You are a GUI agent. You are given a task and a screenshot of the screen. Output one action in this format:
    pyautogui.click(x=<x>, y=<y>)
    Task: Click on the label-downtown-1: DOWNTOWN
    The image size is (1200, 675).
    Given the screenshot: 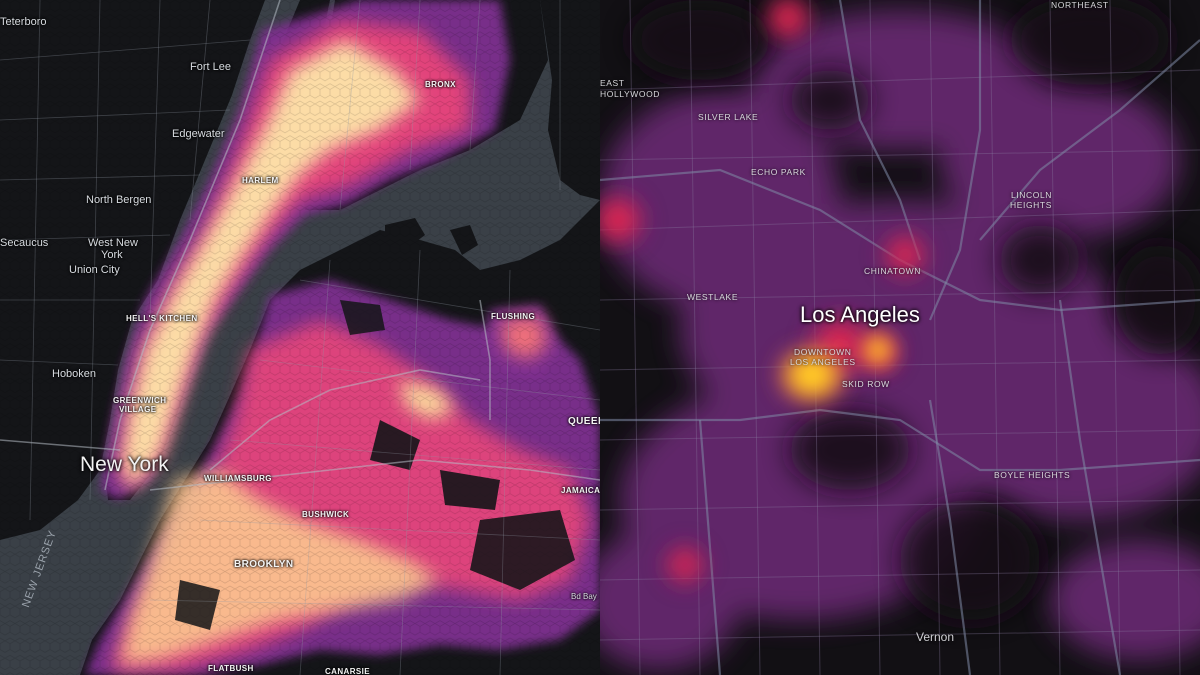 What is the action you would take?
    pyautogui.click(x=823, y=352)
    